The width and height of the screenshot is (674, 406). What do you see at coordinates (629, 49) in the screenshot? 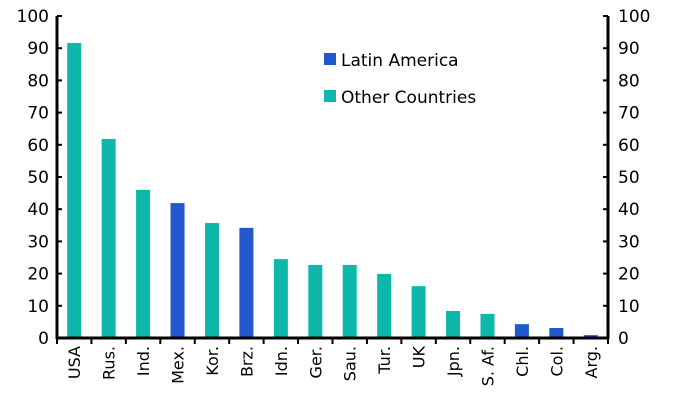
I see `y-tick-label-right: 90` at bounding box center [629, 49].